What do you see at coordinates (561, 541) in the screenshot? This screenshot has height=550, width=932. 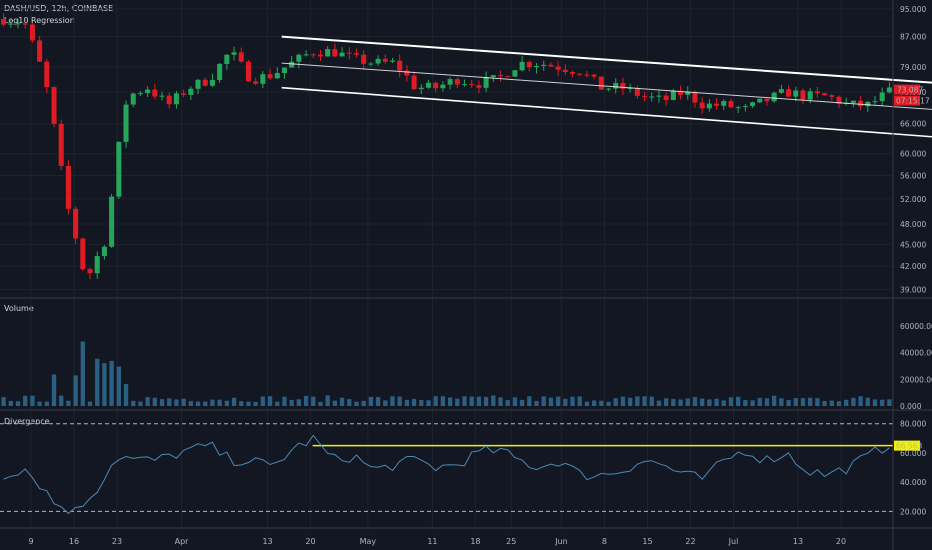 I see `x-tick-label: Jun` at bounding box center [561, 541].